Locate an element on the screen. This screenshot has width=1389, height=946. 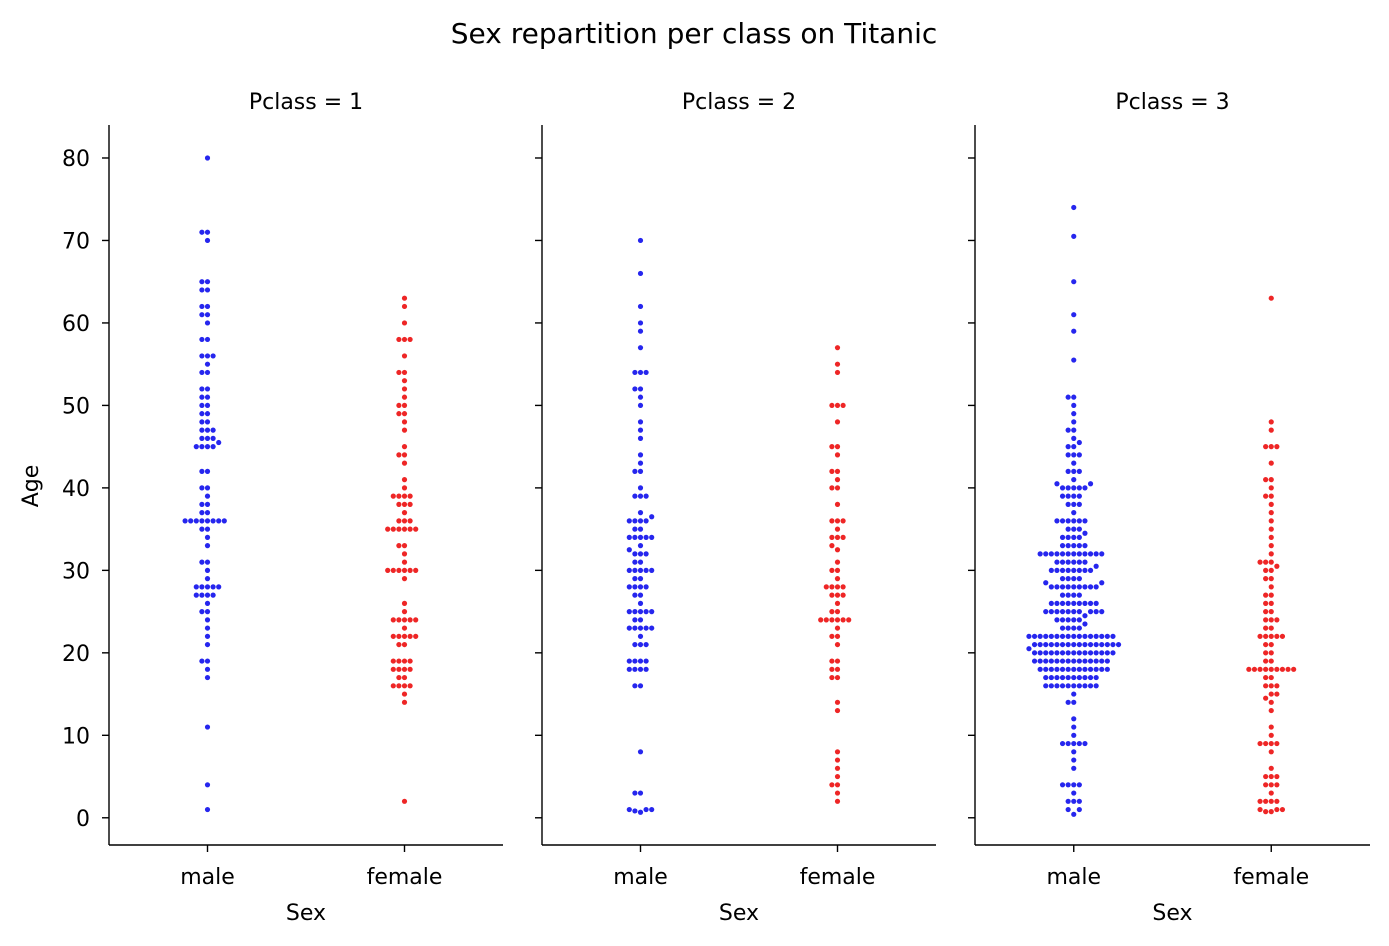
facet-title: Pclass = 3 is located at coordinates (1172, 102).